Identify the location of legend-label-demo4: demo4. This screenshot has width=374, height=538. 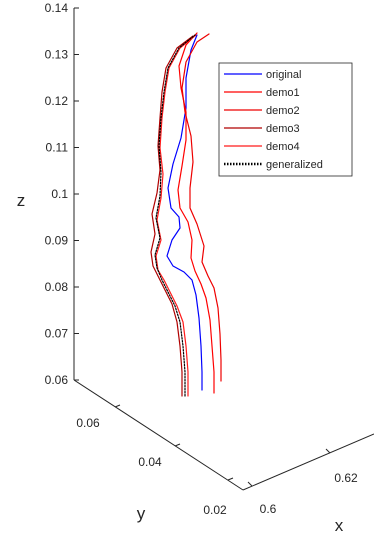
(283, 147).